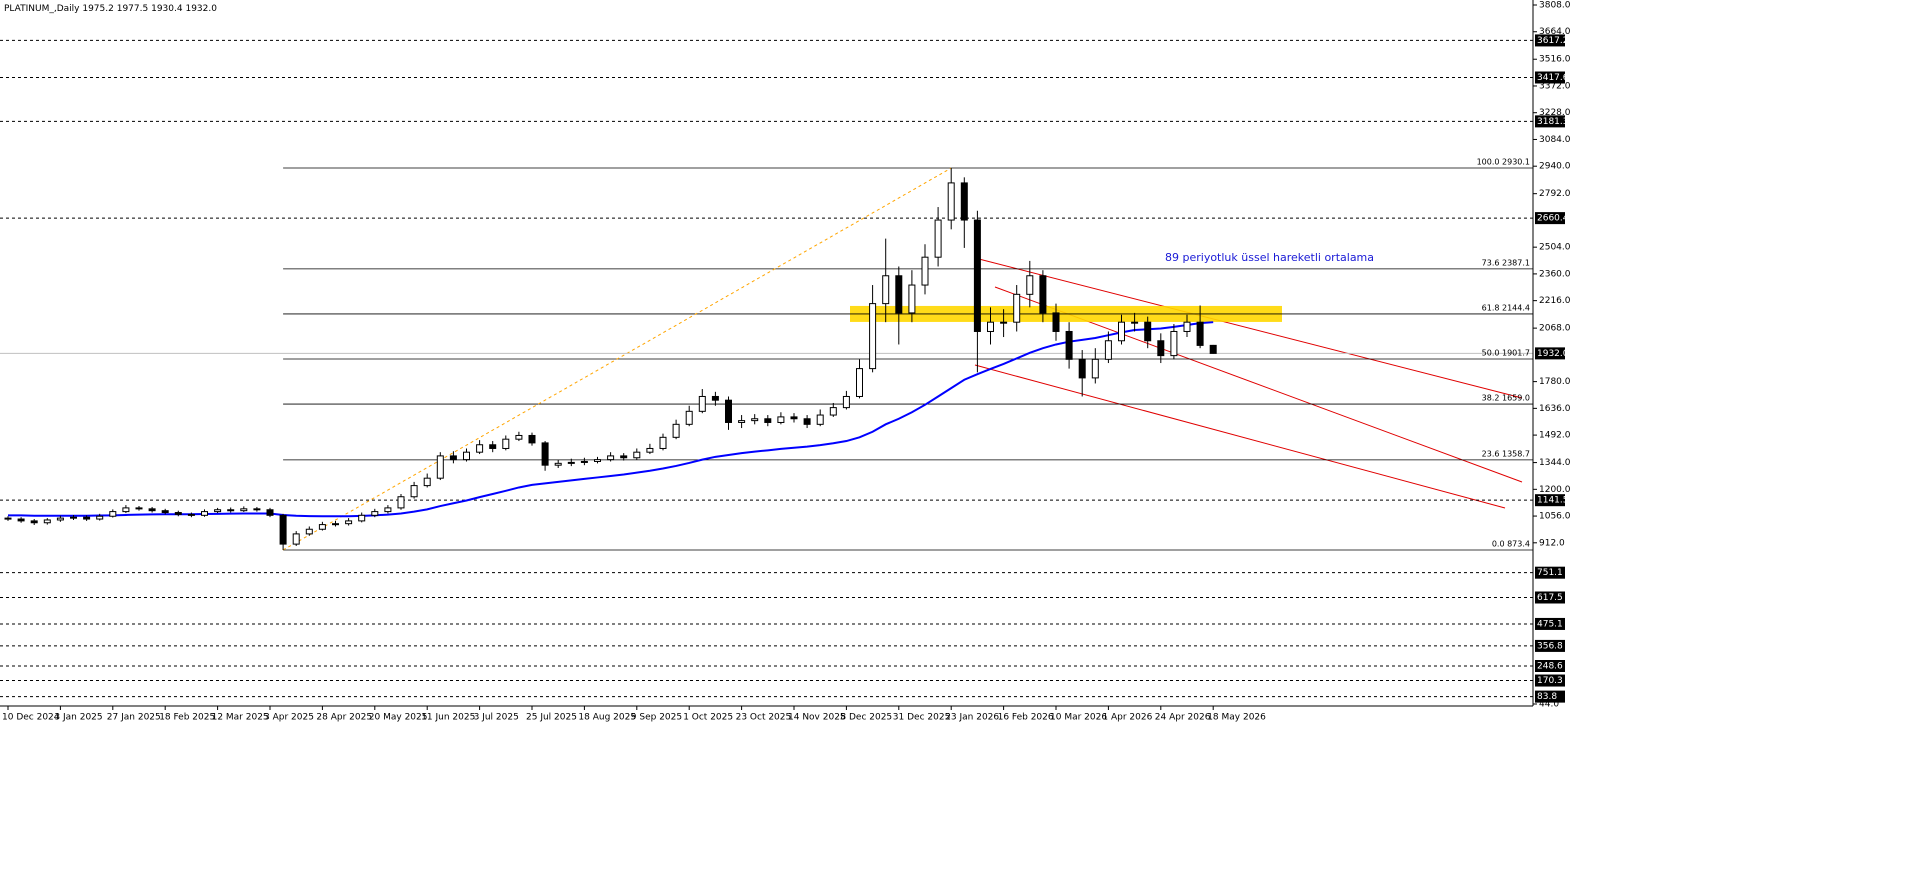  I want to click on y-tick-label: 1344.0, so click(1555, 463).